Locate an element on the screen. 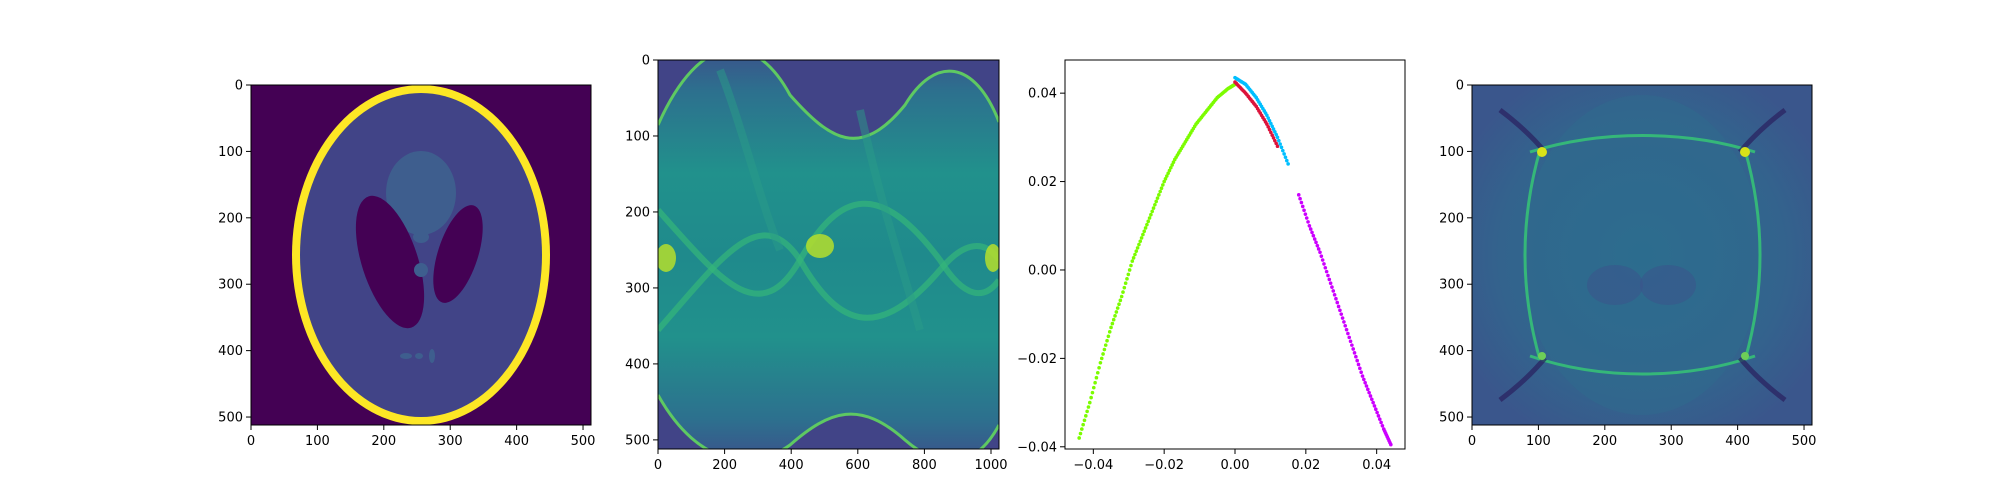 This screenshot has height=500, width=2000. x-tick-label: 300 is located at coordinates (1671, 441).